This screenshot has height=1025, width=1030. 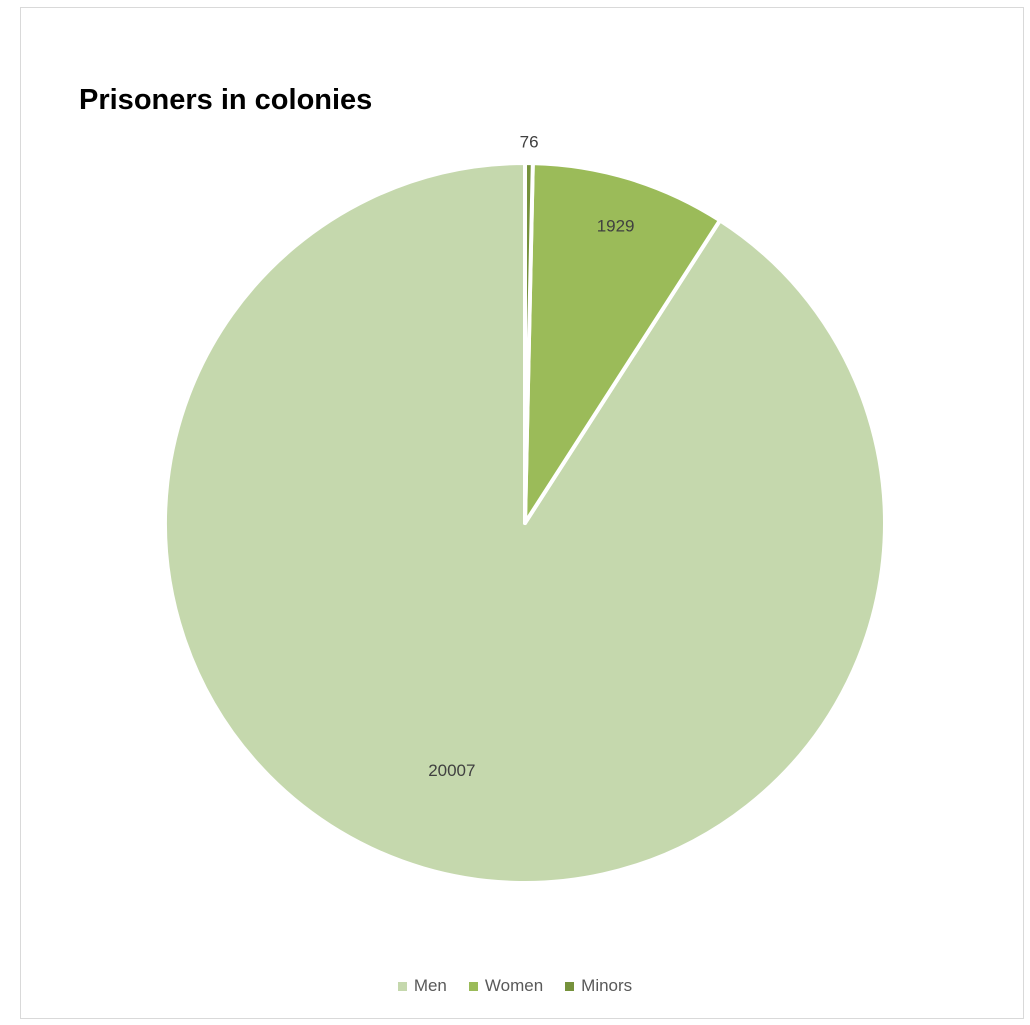 I want to click on data-label-men: 20007, so click(x=451, y=770).